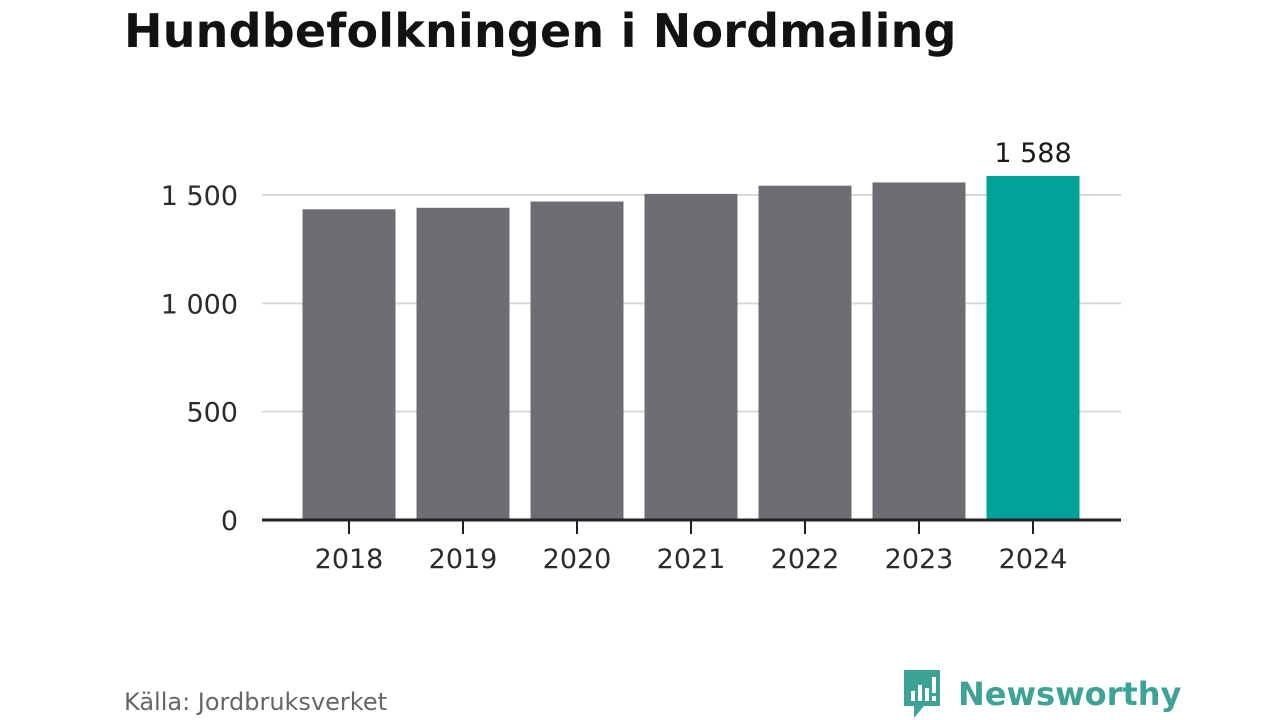 The width and height of the screenshot is (1280, 720). What do you see at coordinates (577, 559) in the screenshot?
I see `x-tick-label: 2020` at bounding box center [577, 559].